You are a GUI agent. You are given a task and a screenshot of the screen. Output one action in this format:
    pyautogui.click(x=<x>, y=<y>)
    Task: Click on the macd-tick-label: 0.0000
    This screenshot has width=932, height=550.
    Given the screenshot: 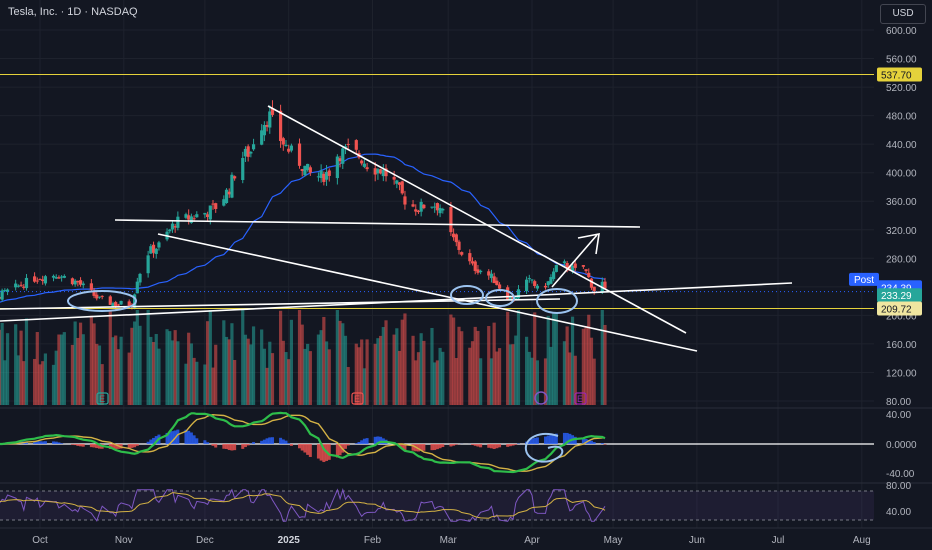 What is the action you would take?
    pyautogui.click(x=901, y=445)
    